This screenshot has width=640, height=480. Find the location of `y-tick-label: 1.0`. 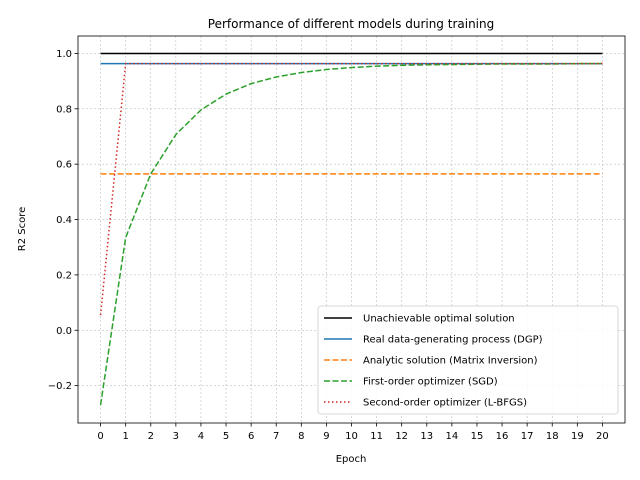

y-tick-label: 1.0 is located at coordinates (64, 54).